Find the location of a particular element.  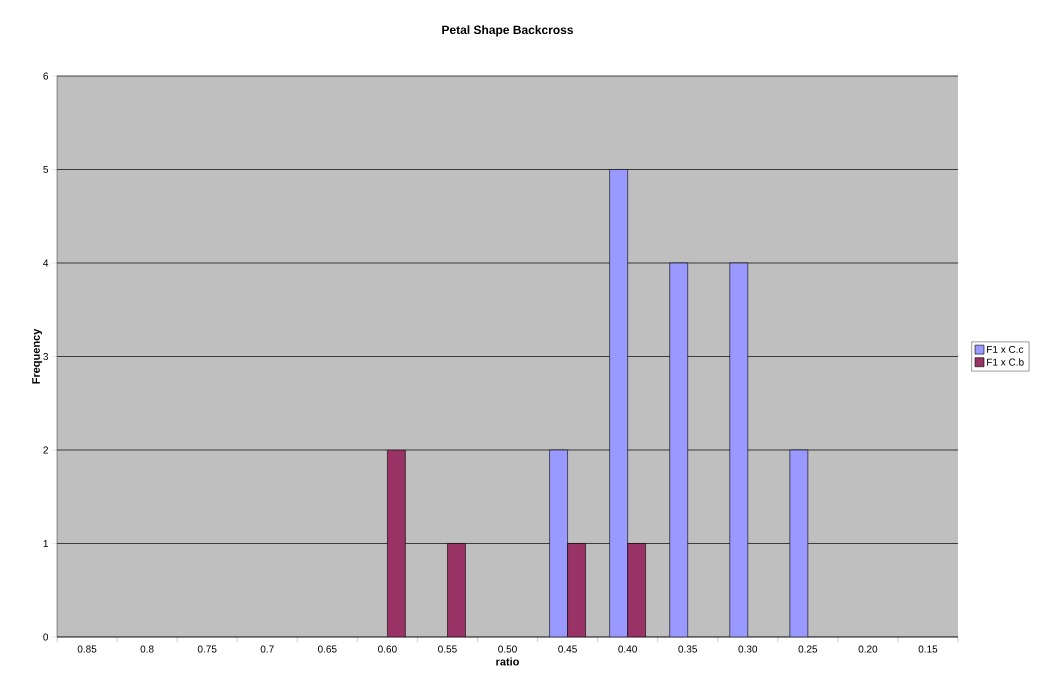

x-tick-label: 0.20 is located at coordinates (868, 649).